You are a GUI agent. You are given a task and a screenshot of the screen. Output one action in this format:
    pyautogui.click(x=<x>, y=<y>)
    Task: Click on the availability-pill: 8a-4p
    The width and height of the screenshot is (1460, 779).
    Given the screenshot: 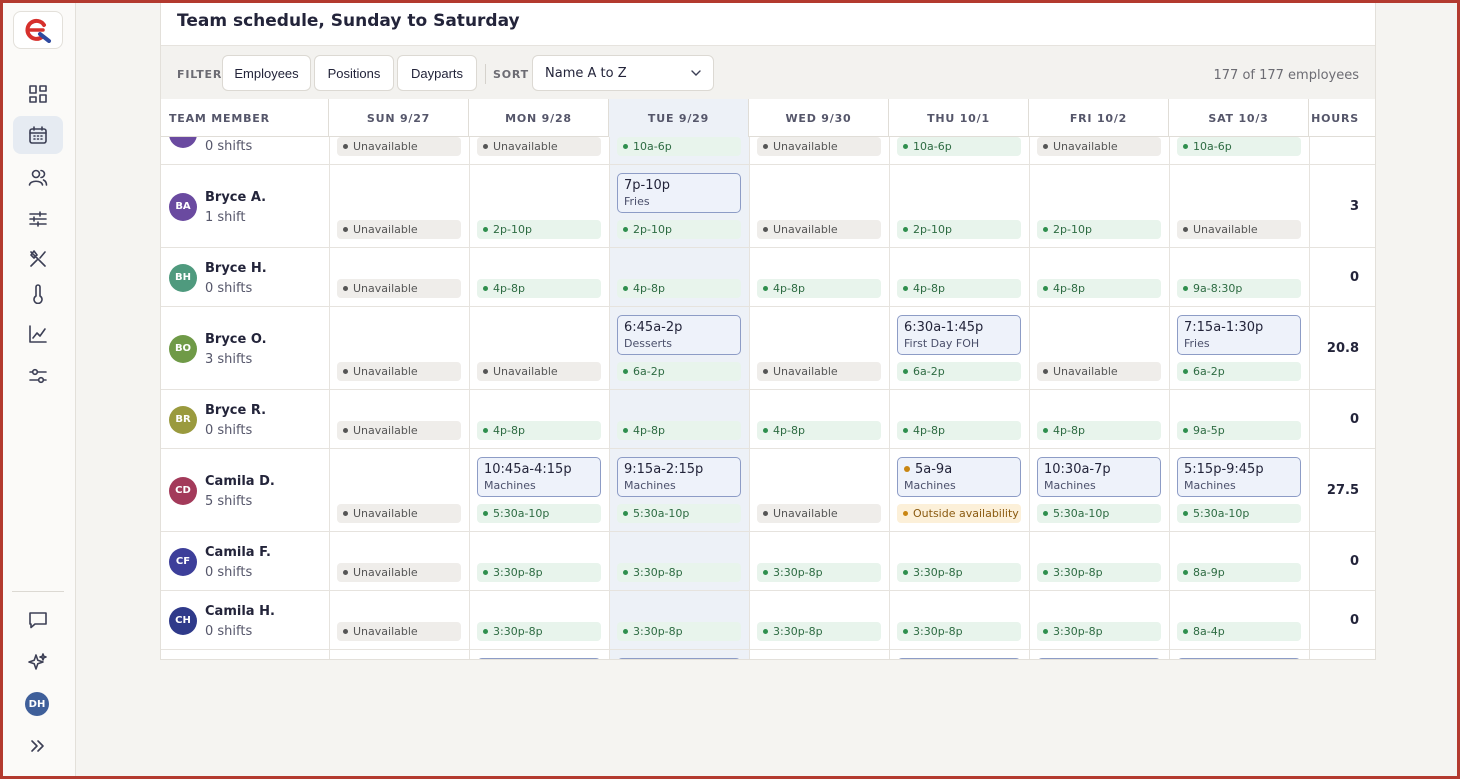 What is the action you would take?
    pyautogui.click(x=1239, y=631)
    